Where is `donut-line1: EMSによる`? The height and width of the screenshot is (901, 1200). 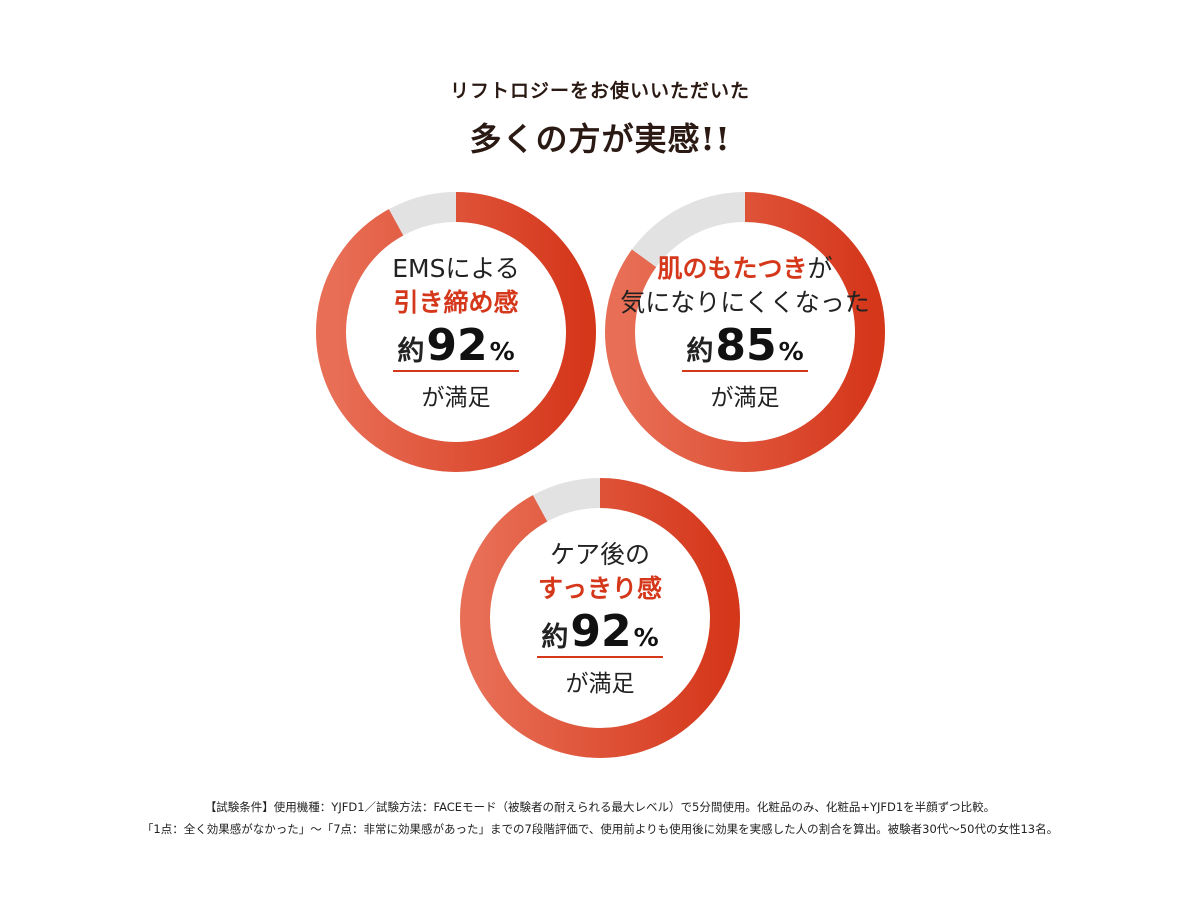 donut-line1: EMSによる is located at coordinates (456, 269).